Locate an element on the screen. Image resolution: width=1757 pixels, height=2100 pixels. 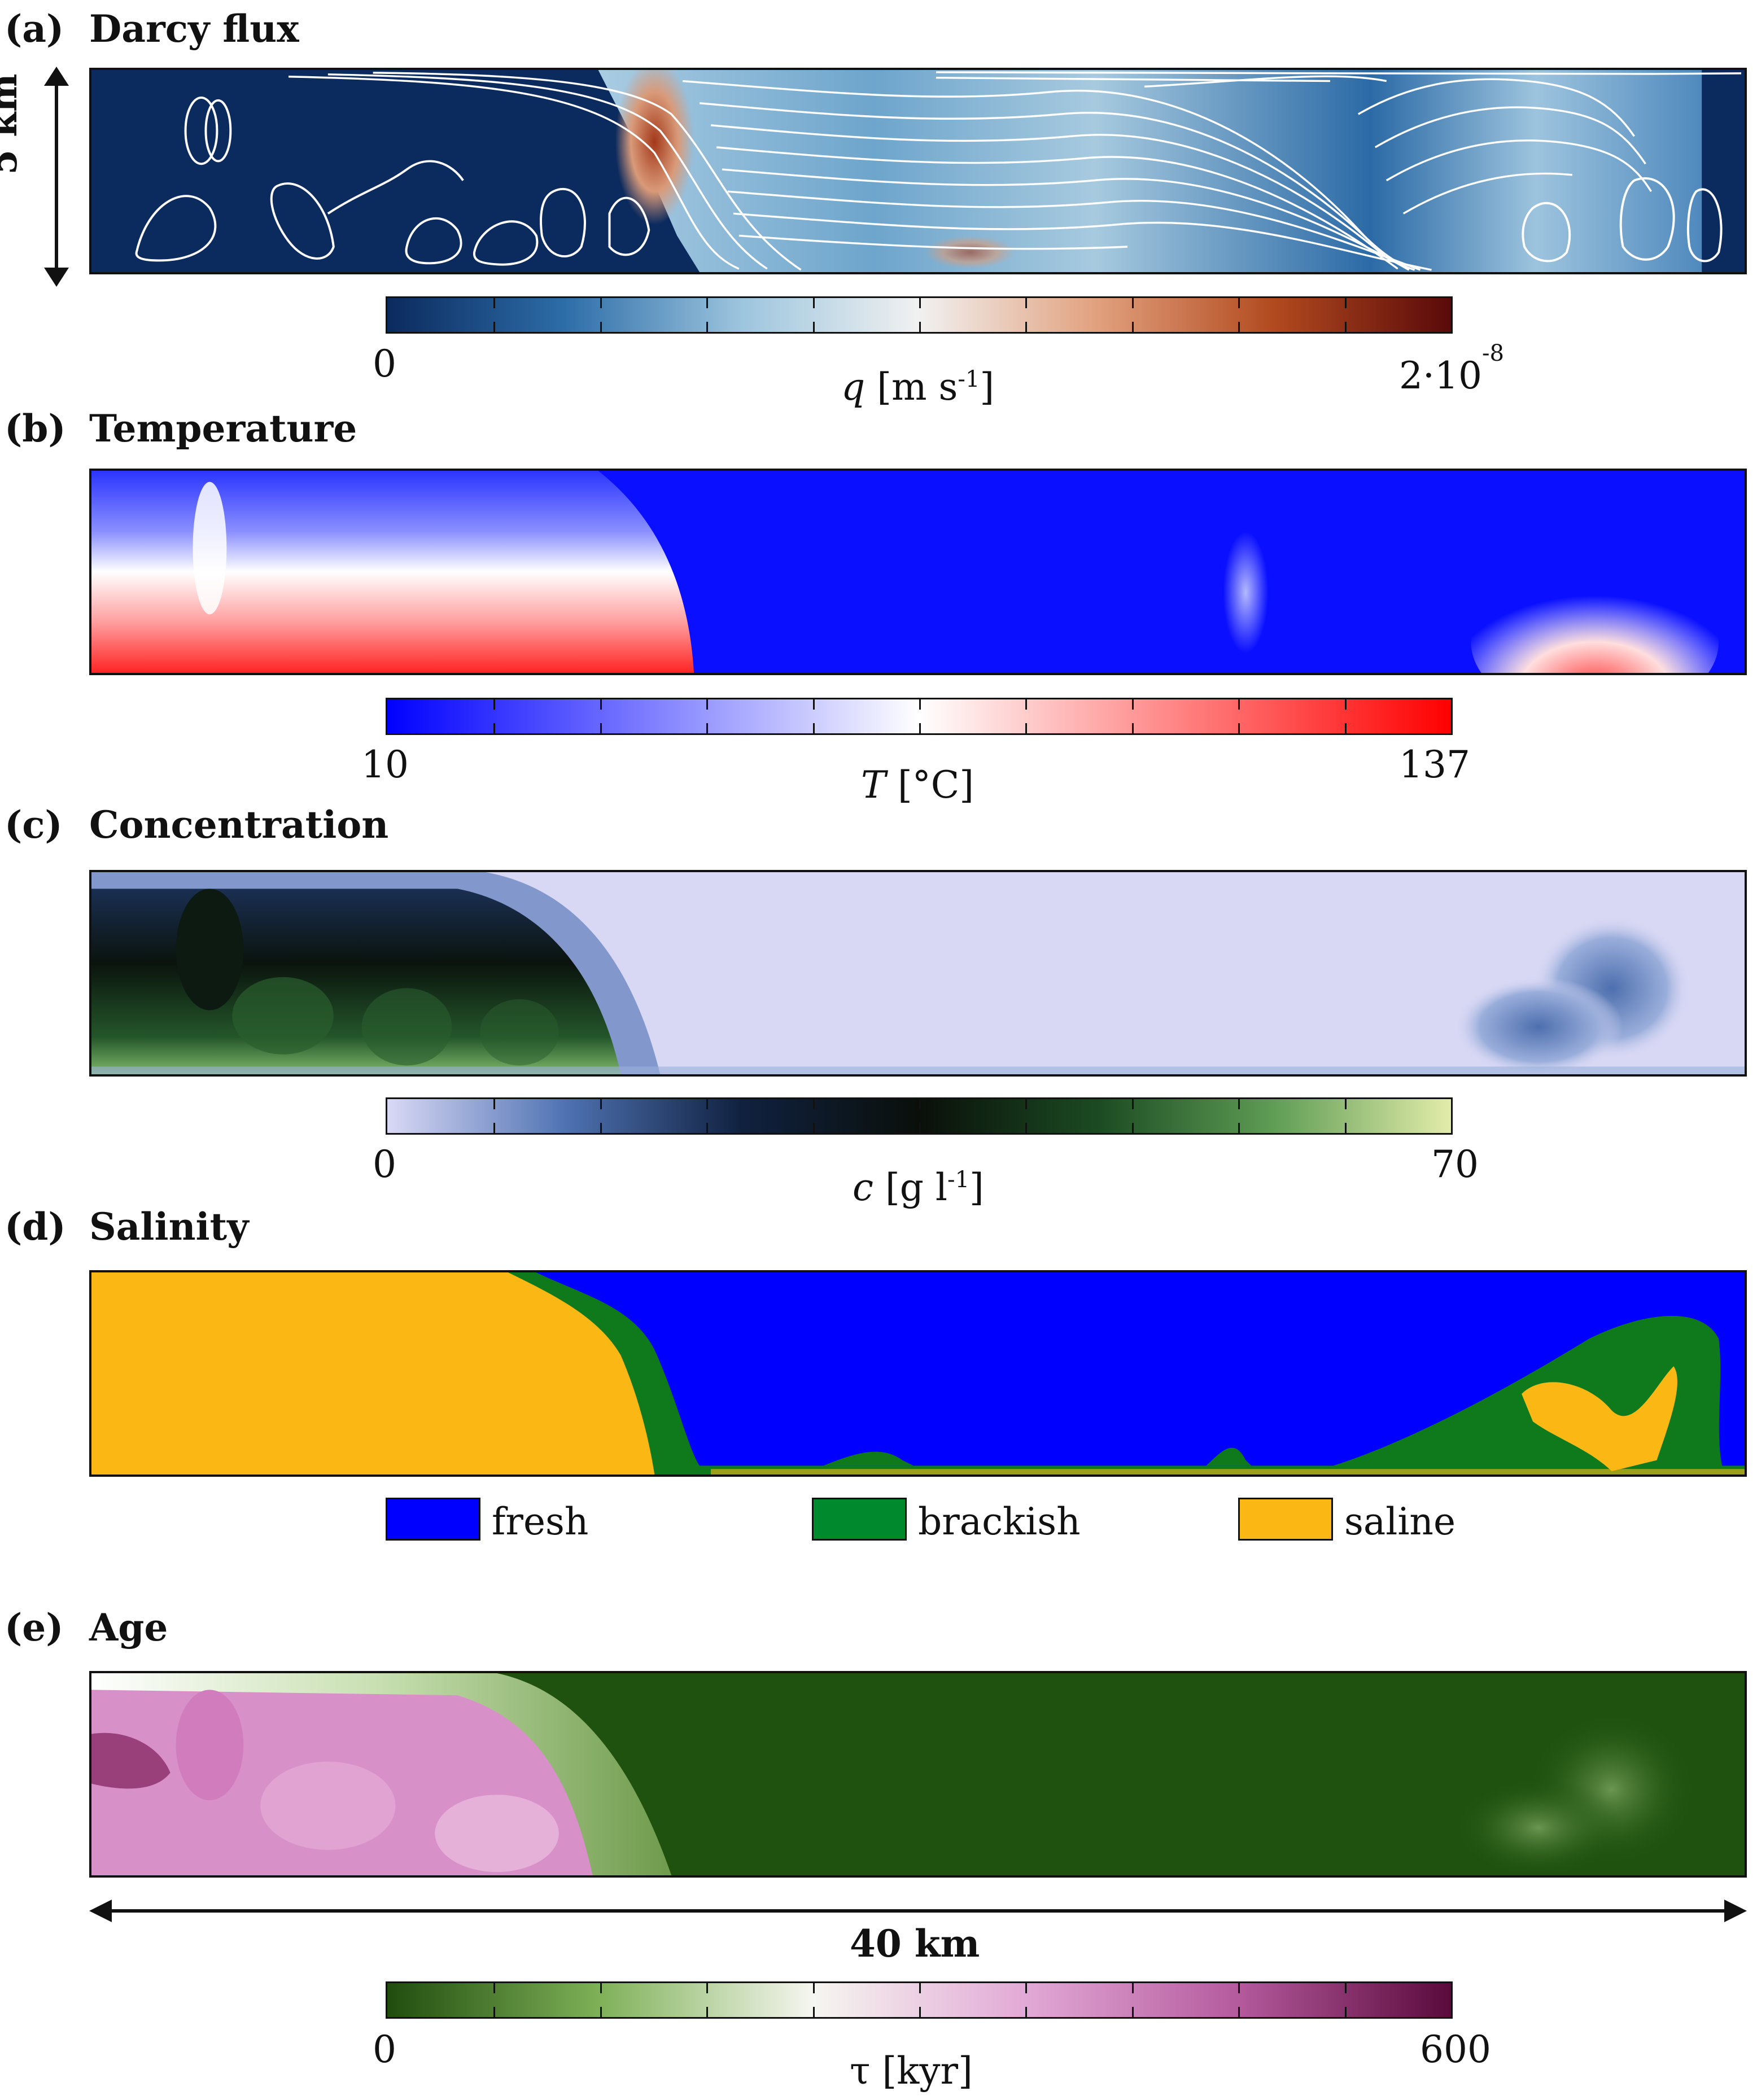
panel-a-title: Darcy flux is located at coordinates (194, 29).